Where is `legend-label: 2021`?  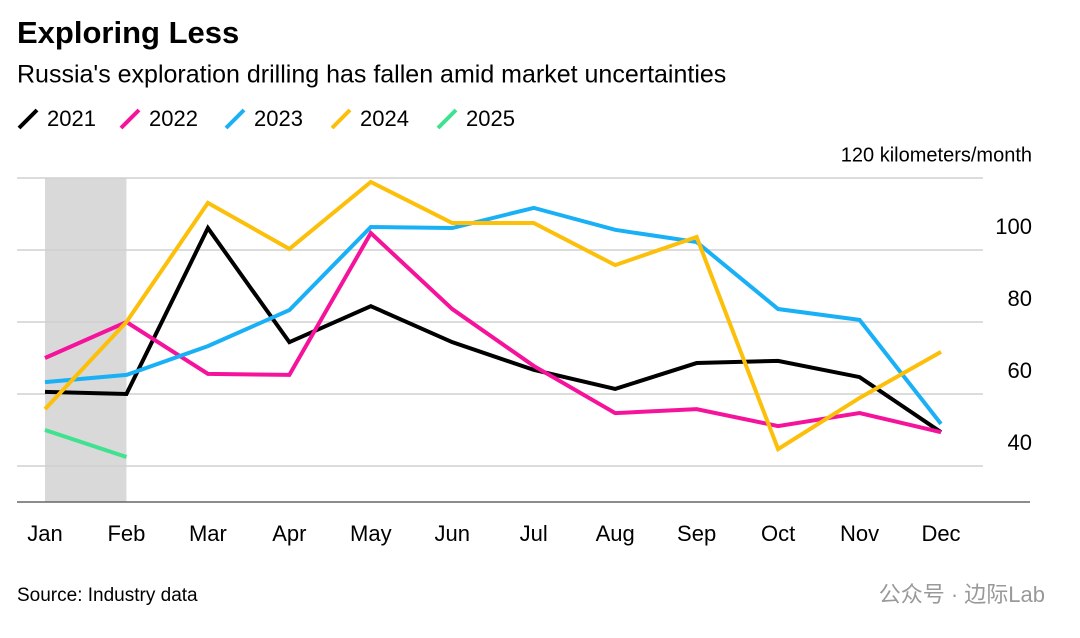
legend-label: 2021 is located at coordinates (71, 118).